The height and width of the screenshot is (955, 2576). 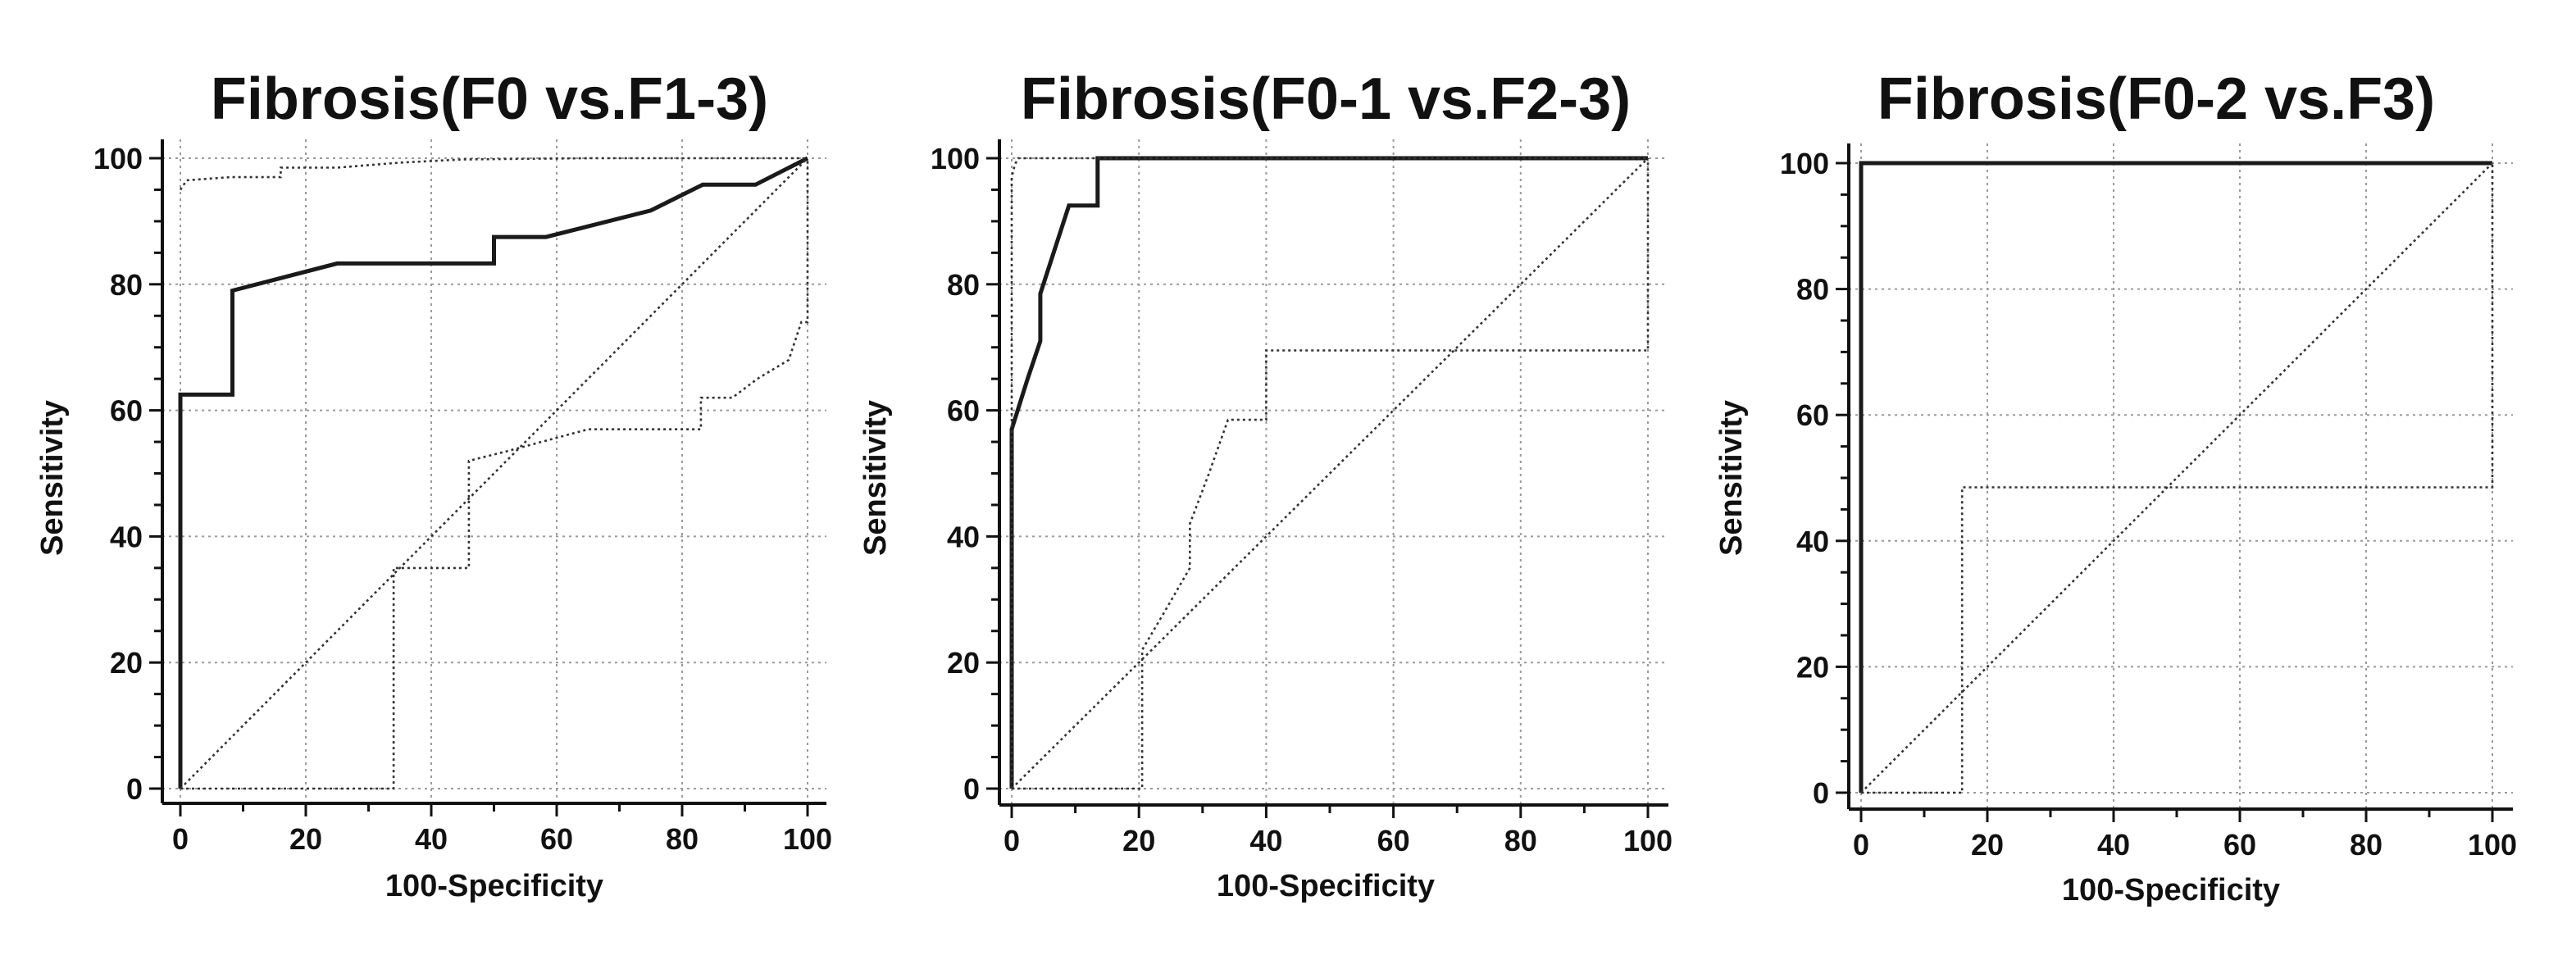 What do you see at coordinates (126, 536) in the screenshot?
I see `y-tick-label-1-40: 40` at bounding box center [126, 536].